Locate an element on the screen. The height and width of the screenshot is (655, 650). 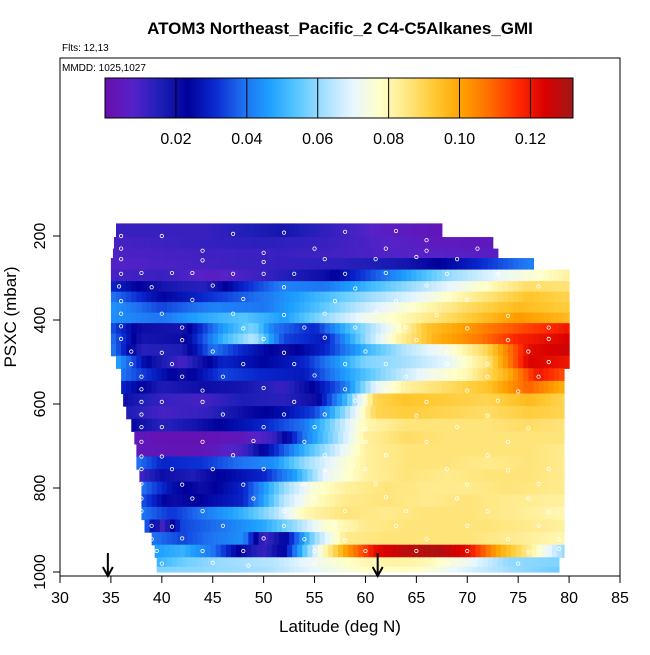
colorbar-tick-label: 0.08 is located at coordinates (388, 139).